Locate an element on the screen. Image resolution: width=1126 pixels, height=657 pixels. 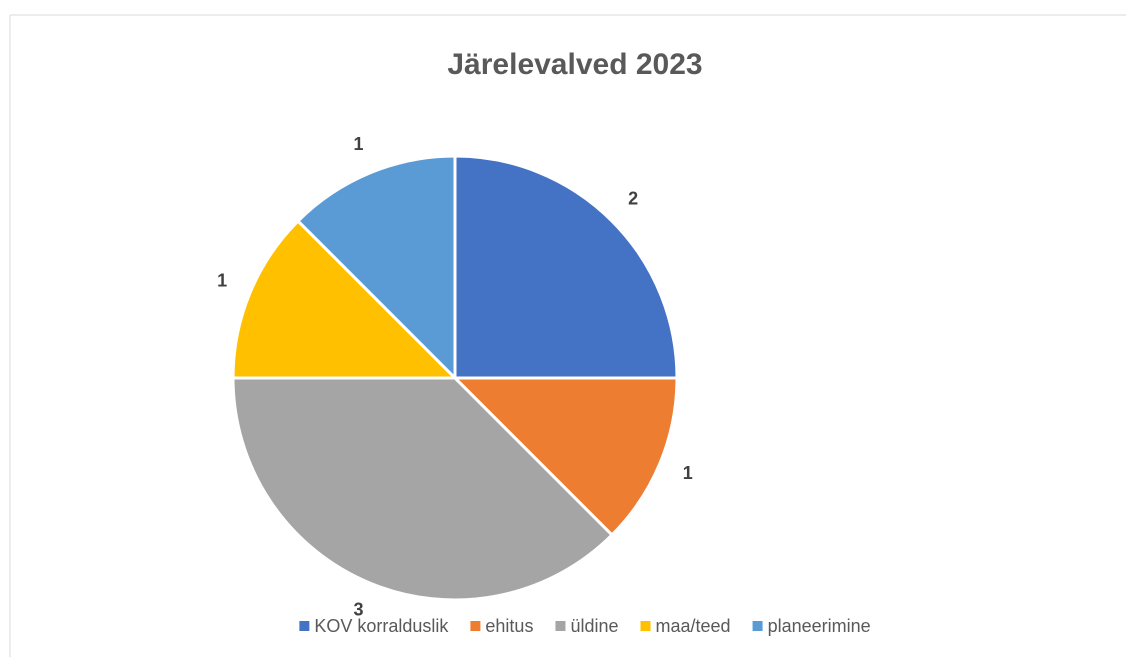
data-label: 3 is located at coordinates (359, 610).